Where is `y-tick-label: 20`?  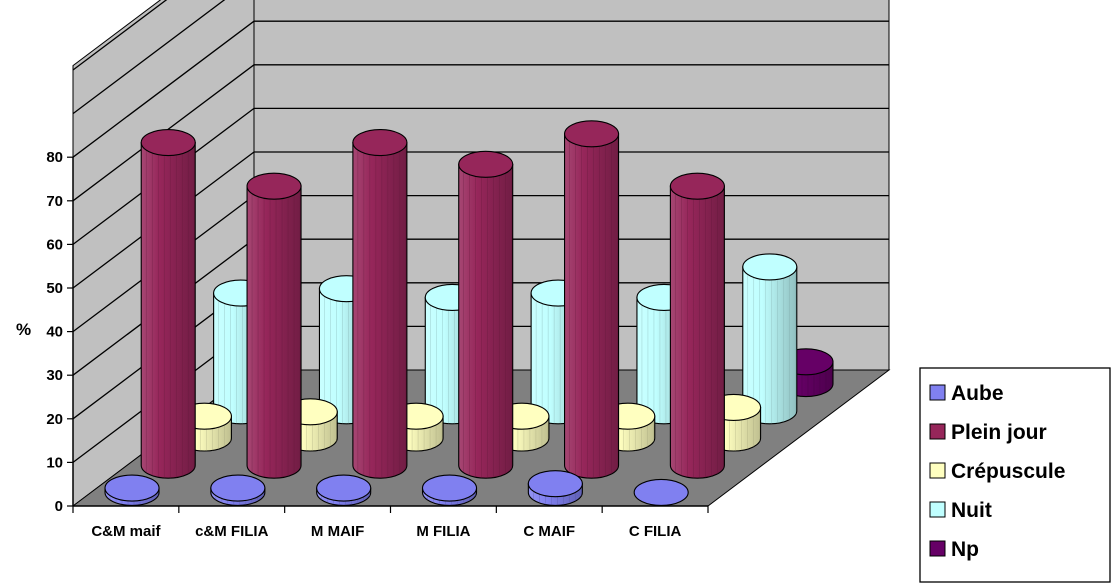
y-tick-label: 20 is located at coordinates (54, 419).